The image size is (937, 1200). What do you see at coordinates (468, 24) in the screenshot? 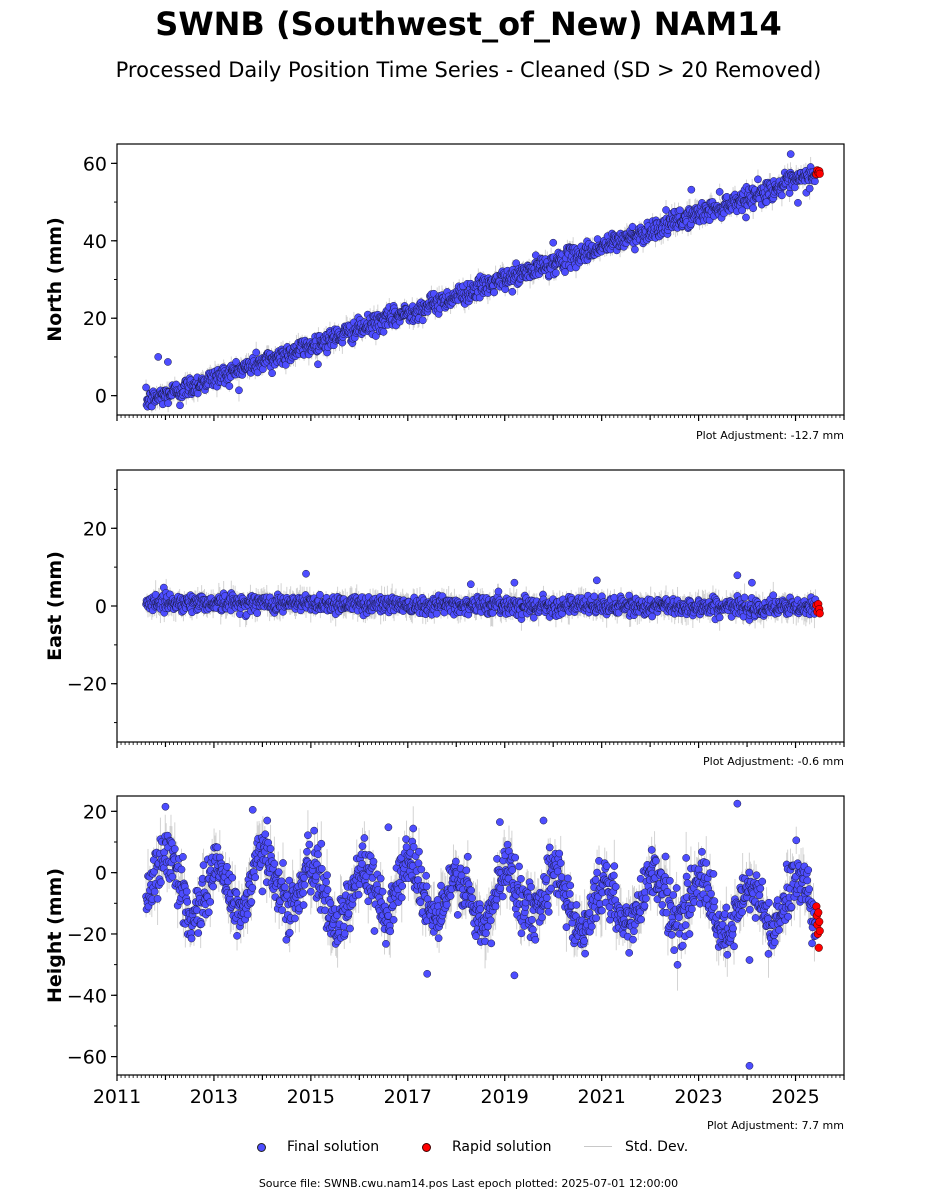
I see `chart-title: SWNB (Southwest_of_New) NAM14` at bounding box center [468, 24].